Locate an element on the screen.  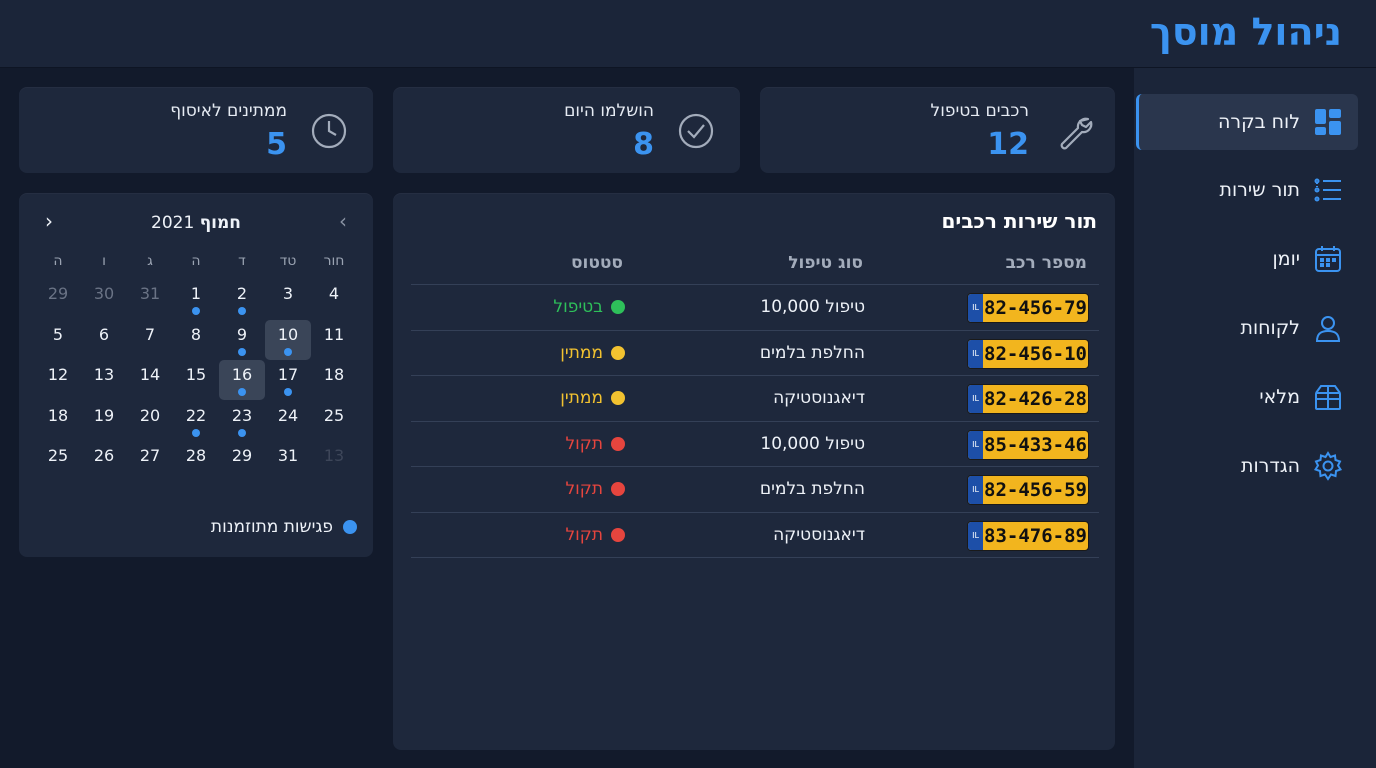
column-header-type: סוג טיפול is located at coordinates (825, 263).